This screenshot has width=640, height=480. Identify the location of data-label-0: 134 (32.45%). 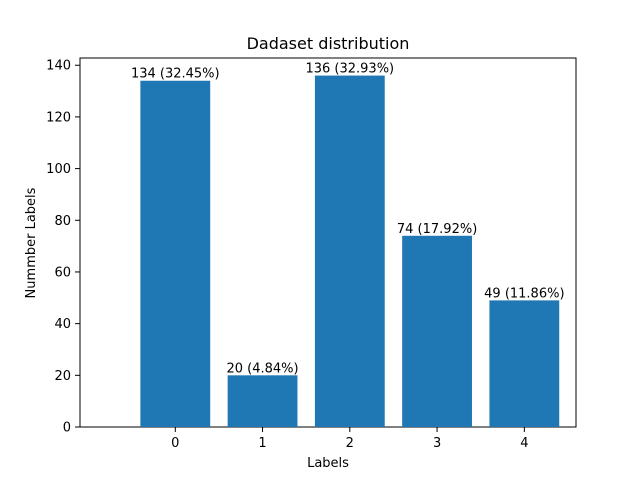
(175, 74).